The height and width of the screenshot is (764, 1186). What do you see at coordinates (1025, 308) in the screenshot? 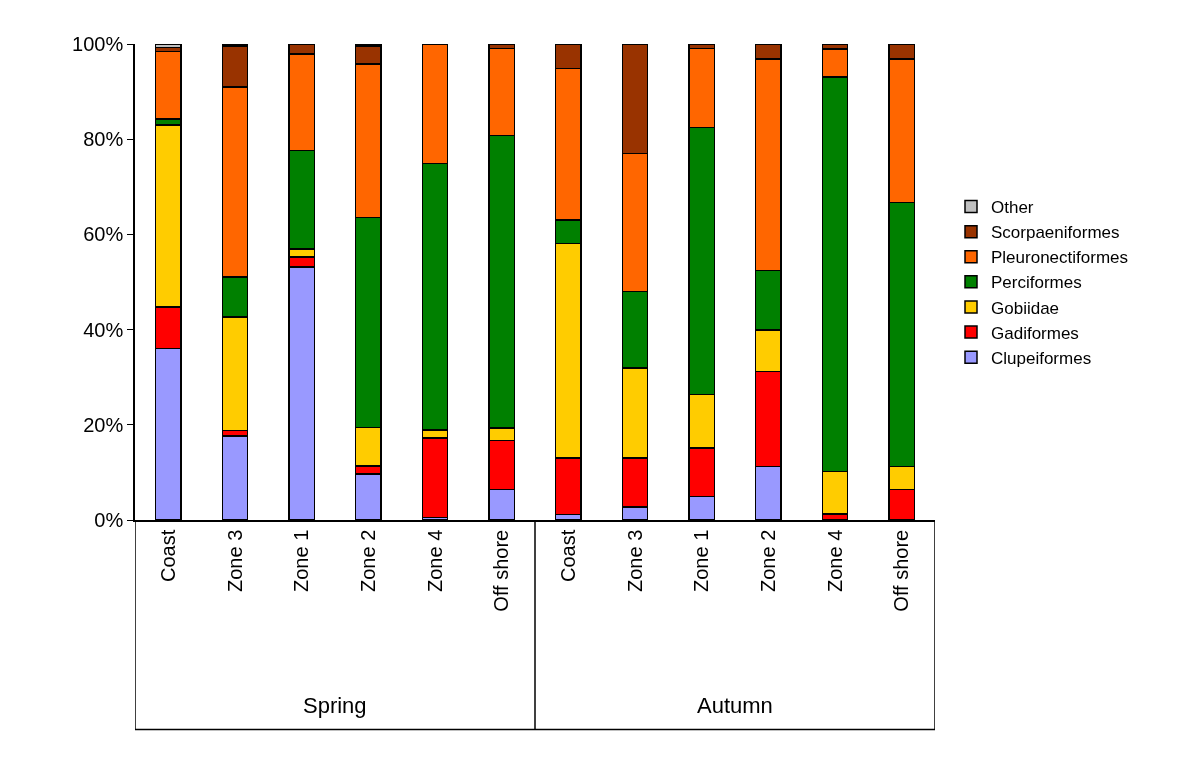
I see `legend-label: Gobiidae` at bounding box center [1025, 308].